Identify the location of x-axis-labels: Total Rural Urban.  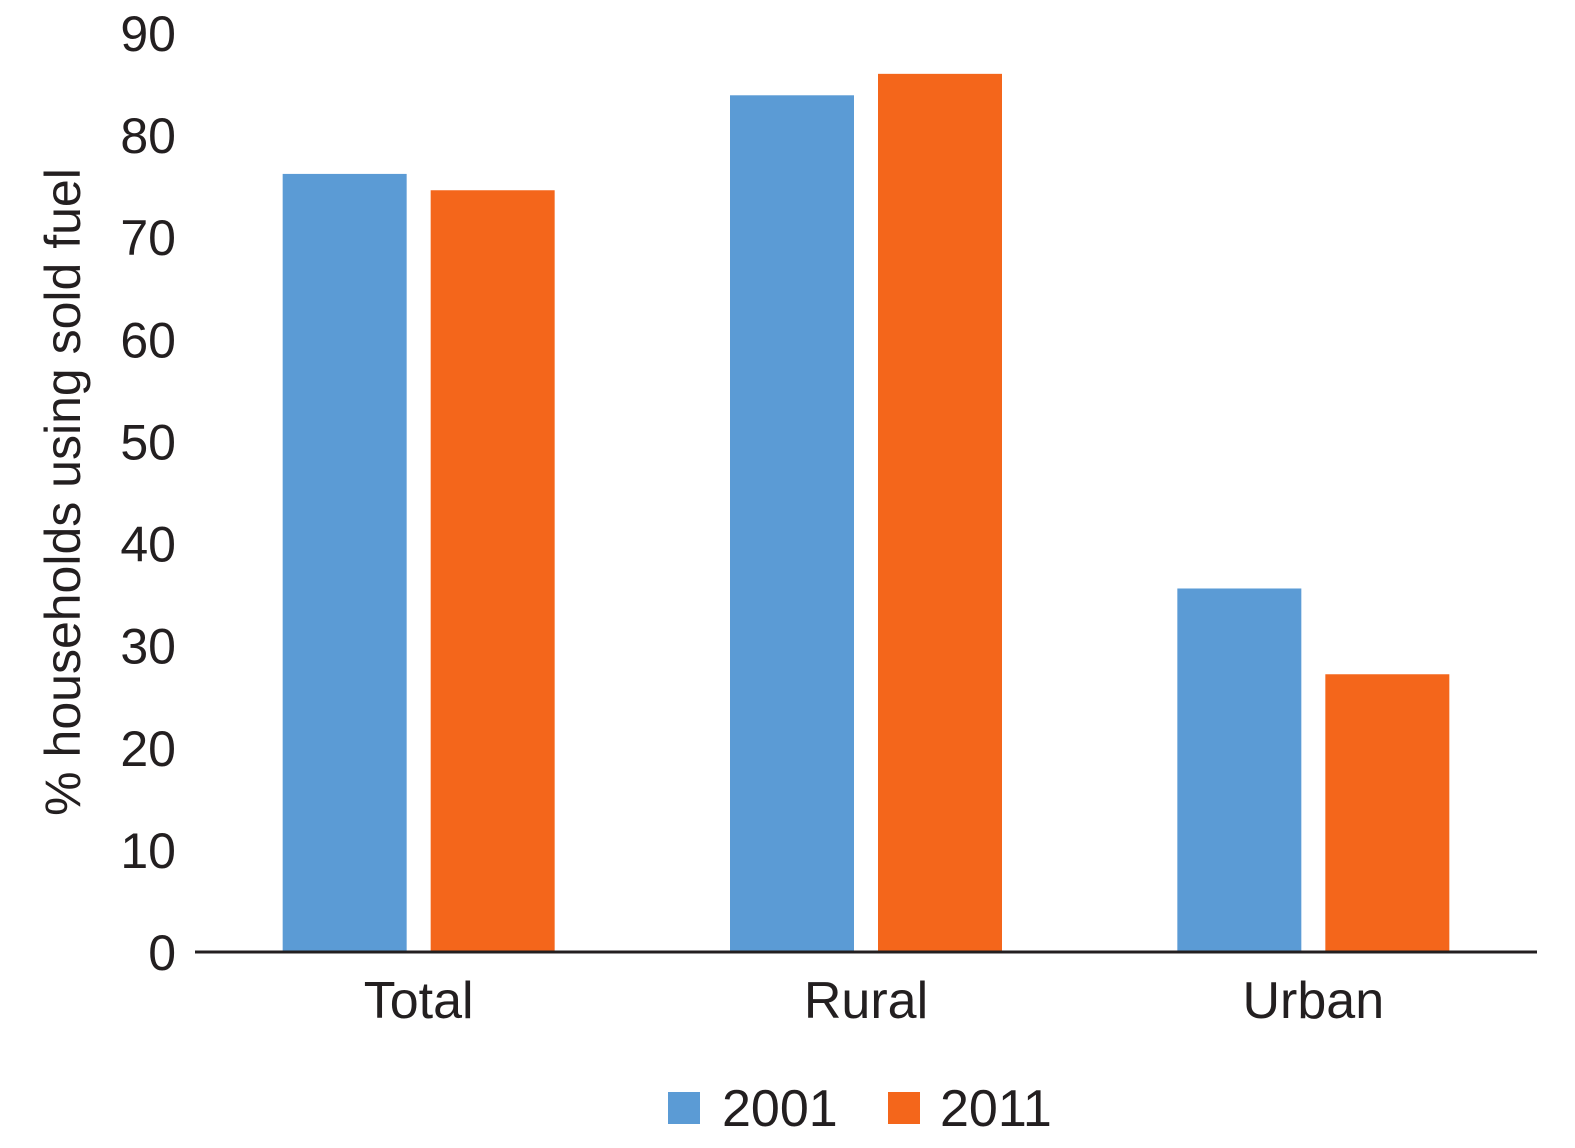
(874, 1001).